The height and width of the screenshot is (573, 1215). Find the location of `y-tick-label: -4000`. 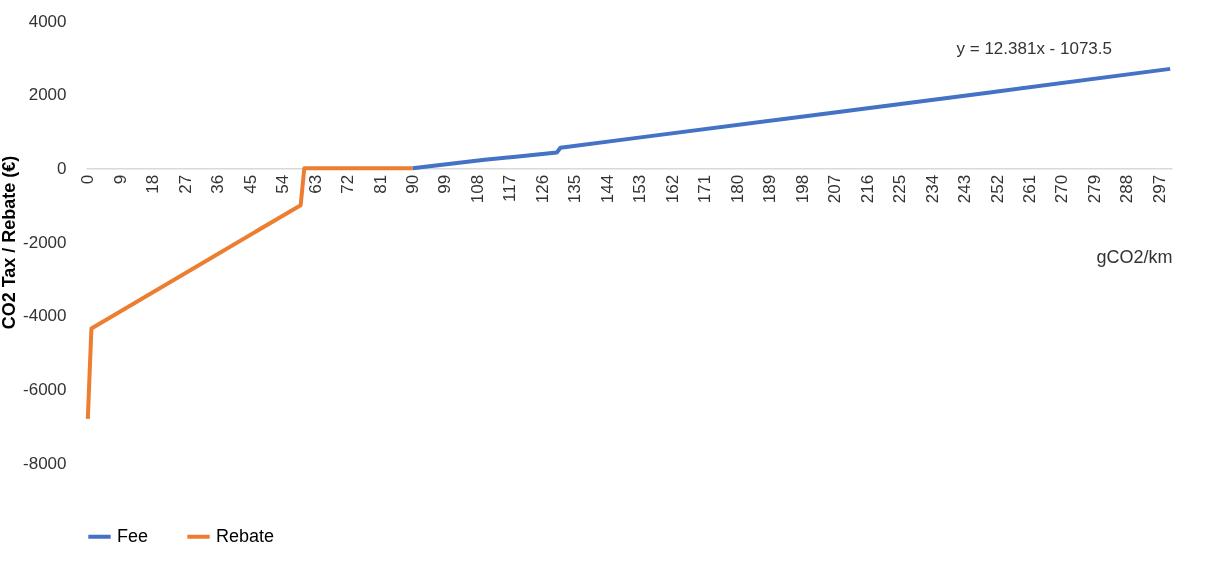

y-tick-label: -4000 is located at coordinates (45, 316).